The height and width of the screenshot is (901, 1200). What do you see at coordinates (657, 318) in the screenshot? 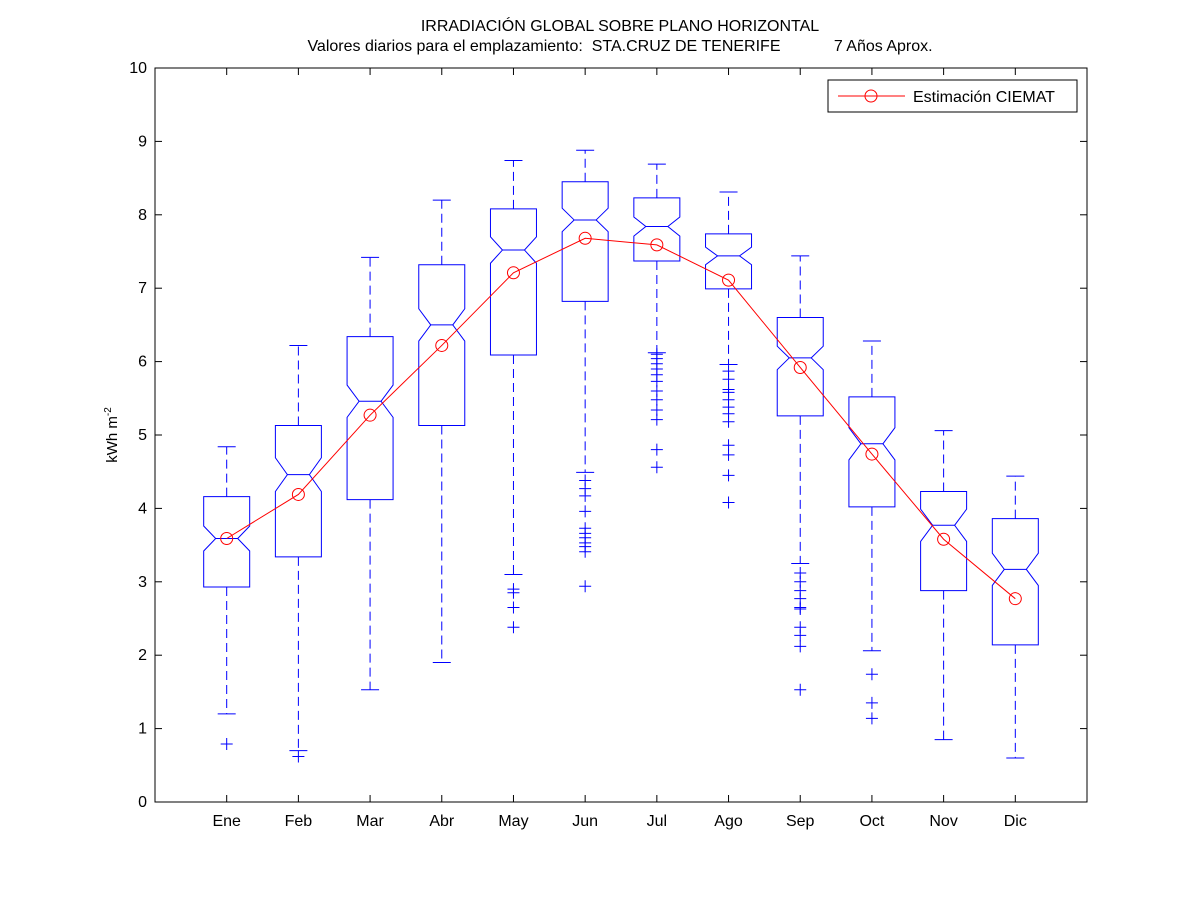
I see `boxplot-jul` at bounding box center [657, 318].